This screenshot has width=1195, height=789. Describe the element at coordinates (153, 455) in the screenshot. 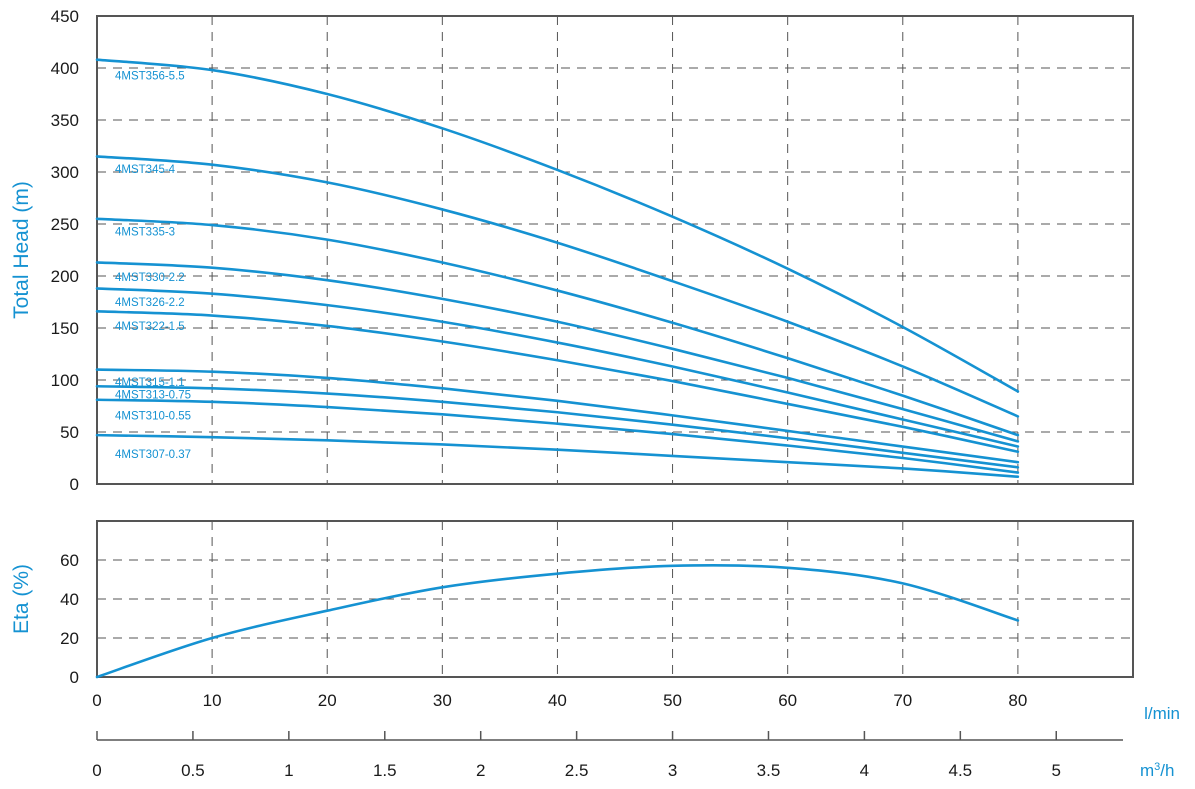

I see `series-label: 4MST307-0.37` at that location.